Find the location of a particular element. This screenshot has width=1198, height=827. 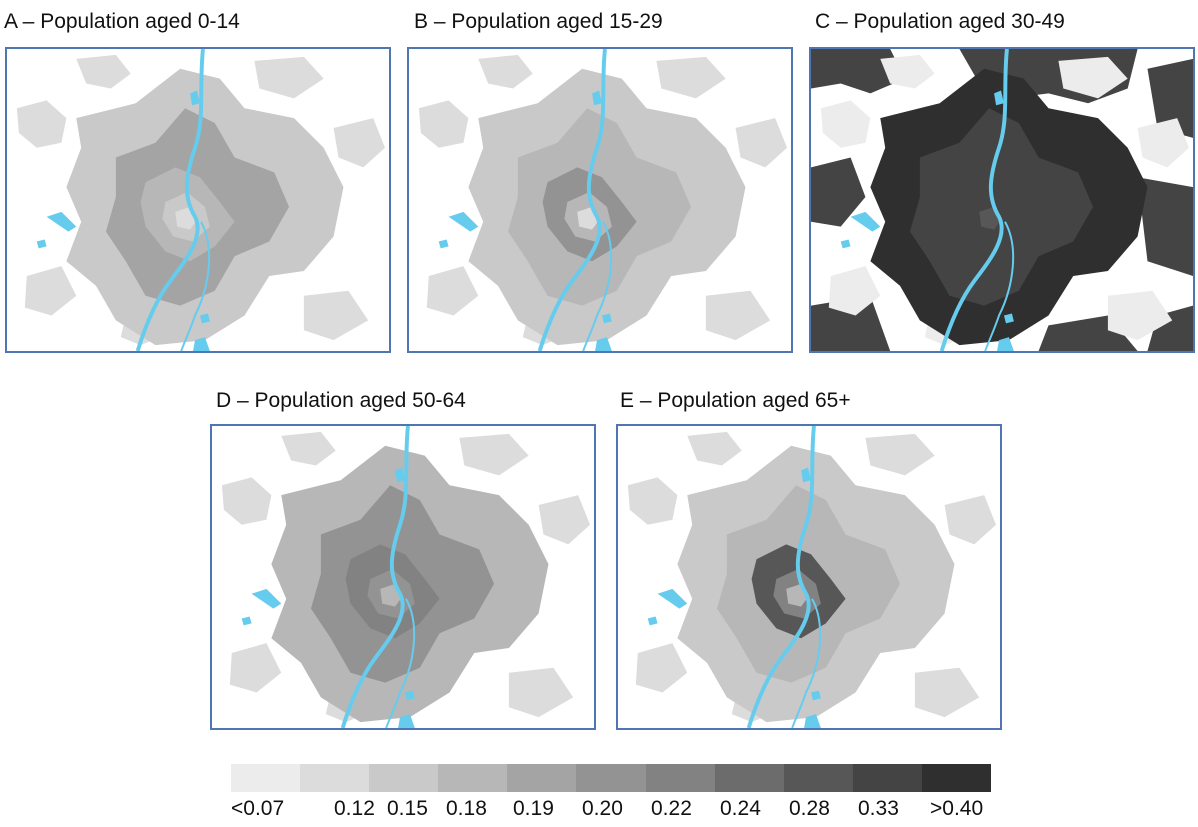

panel-title-b: B – Population aged 15-29 is located at coordinates (538, 21).